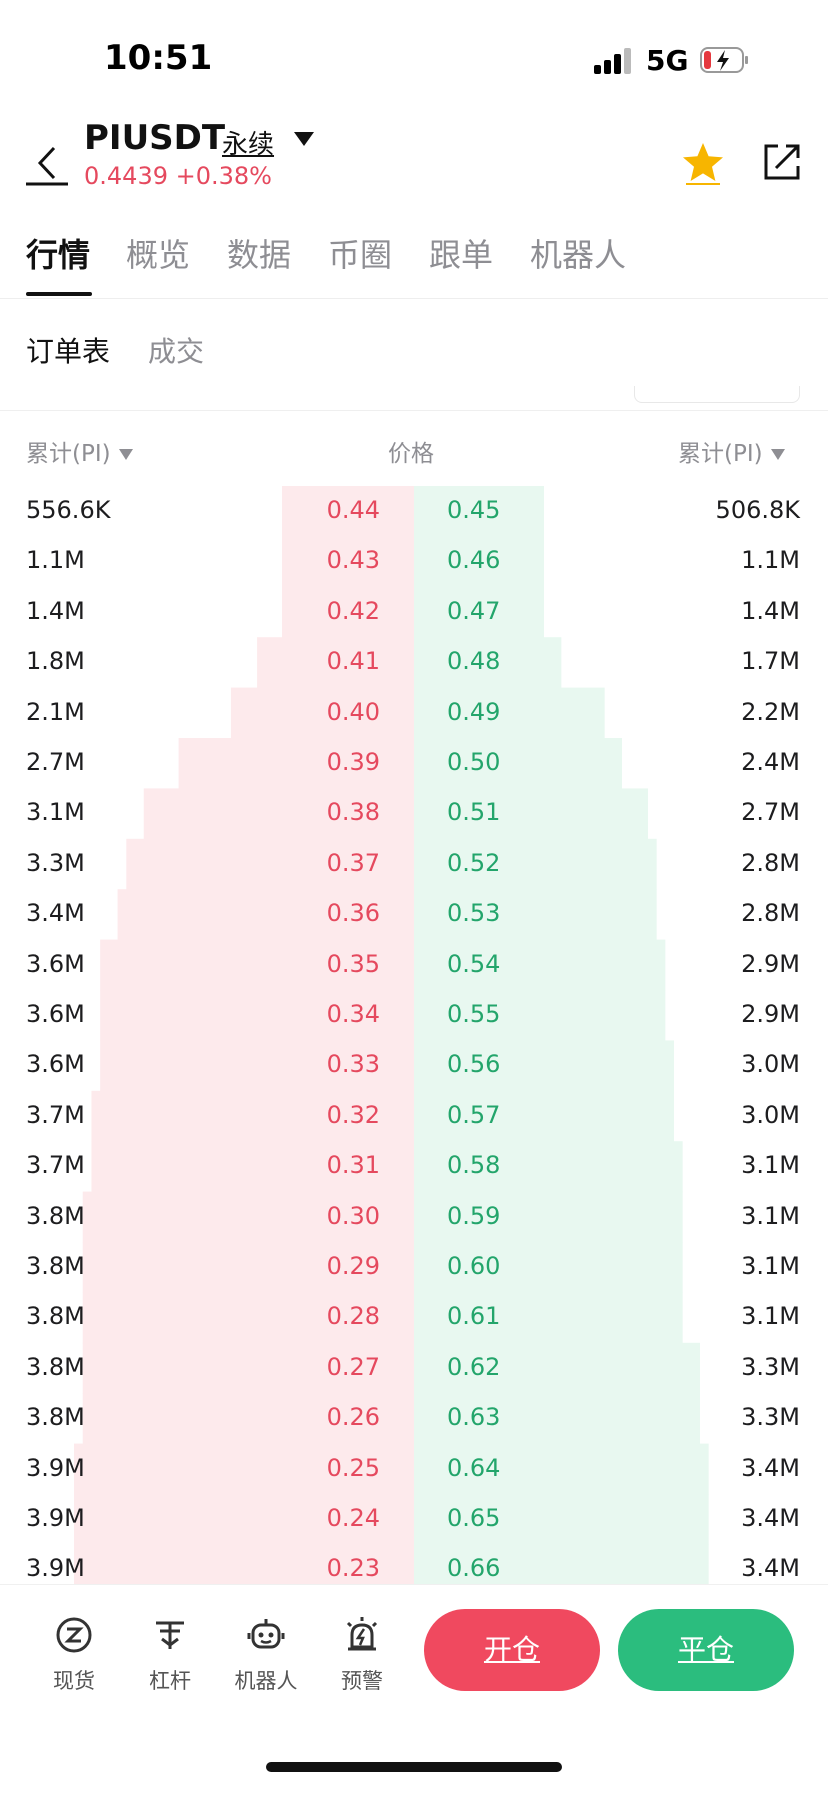 The width and height of the screenshot is (828, 1796). What do you see at coordinates (474, 711) in the screenshot?
I see `ask-price-cell: 0.49` at bounding box center [474, 711].